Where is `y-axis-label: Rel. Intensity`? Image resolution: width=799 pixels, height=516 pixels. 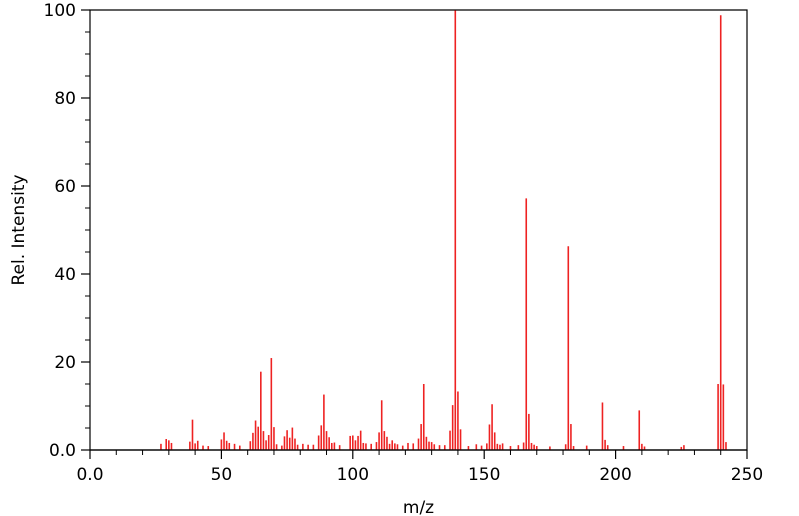
y-axis-label: Rel. Intensity is located at coordinates (19, 229).